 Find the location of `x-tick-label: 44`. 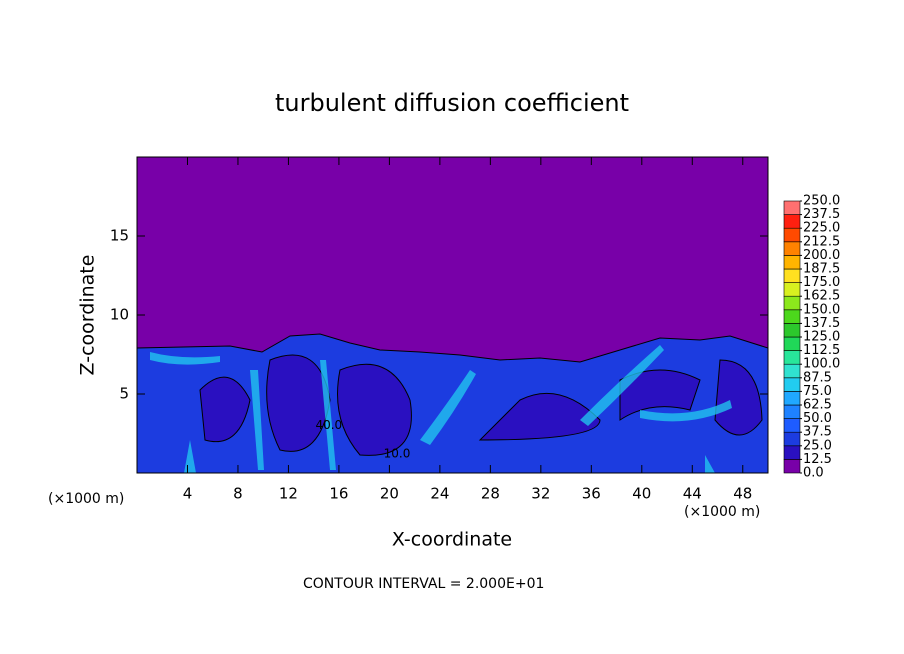

x-tick-label: 44 is located at coordinates (692, 494).